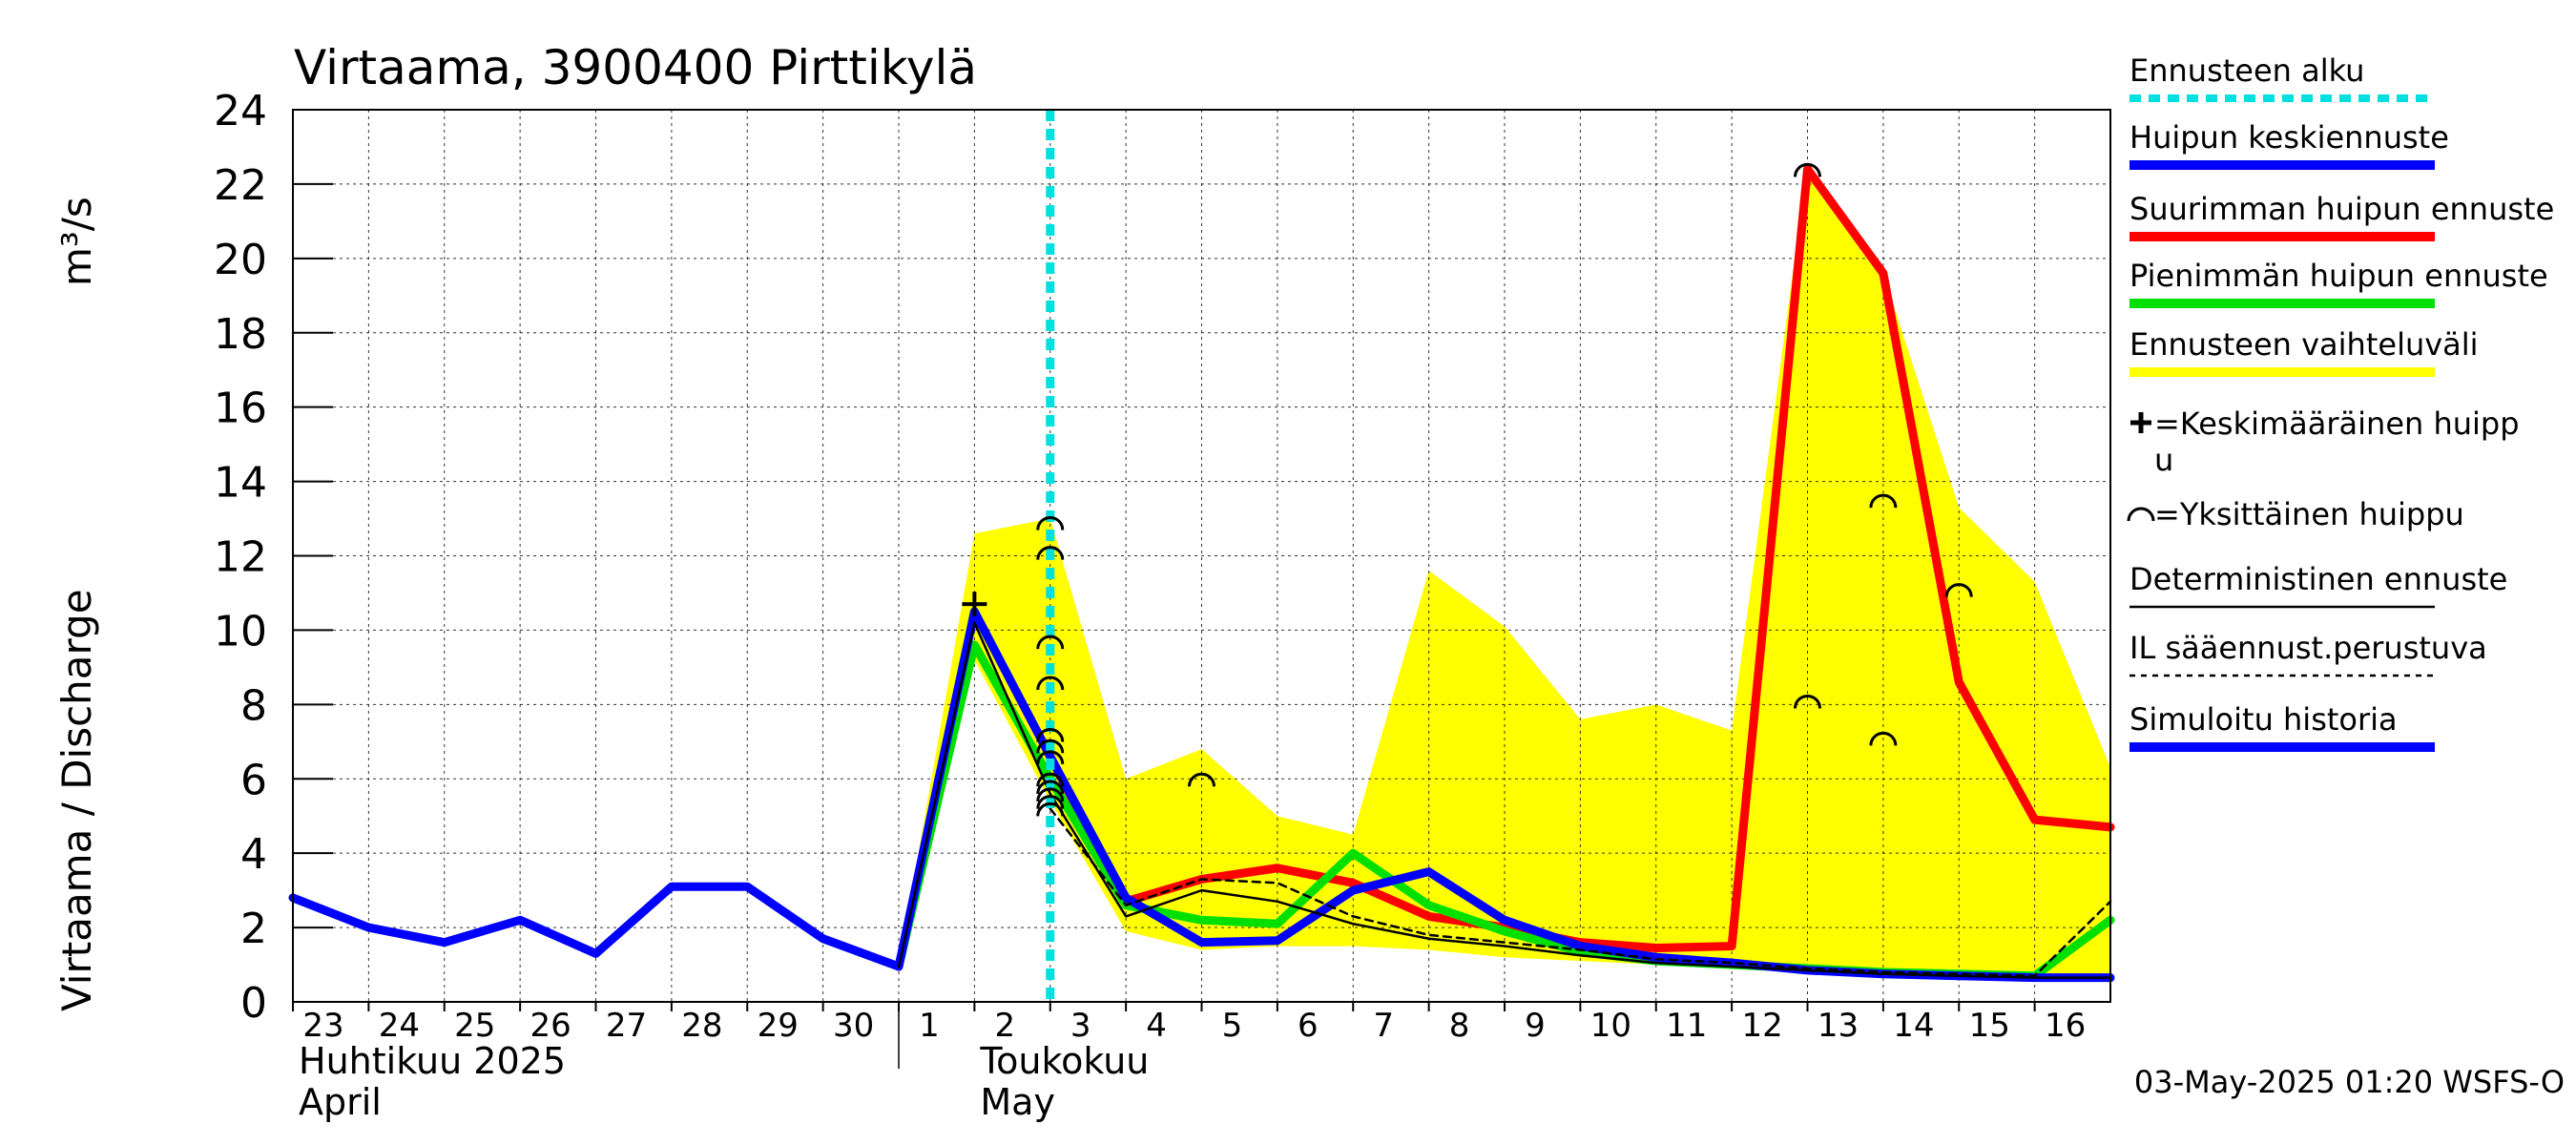  What do you see at coordinates (1610, 1026) in the screenshot?
I see `x-tick-label: 10` at bounding box center [1610, 1026].